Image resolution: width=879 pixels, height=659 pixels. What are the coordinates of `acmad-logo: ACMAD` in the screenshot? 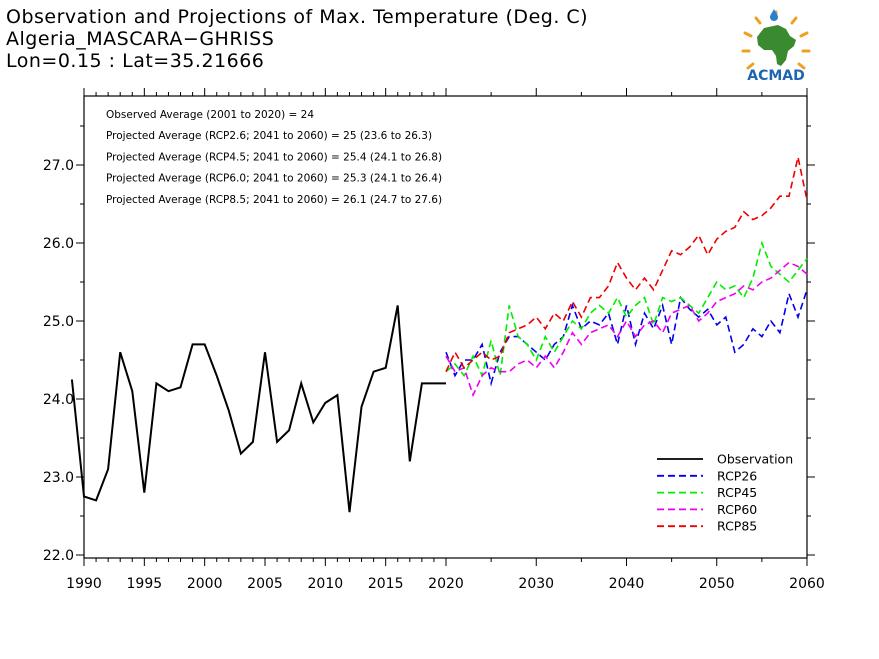 It's located at (776, 46).